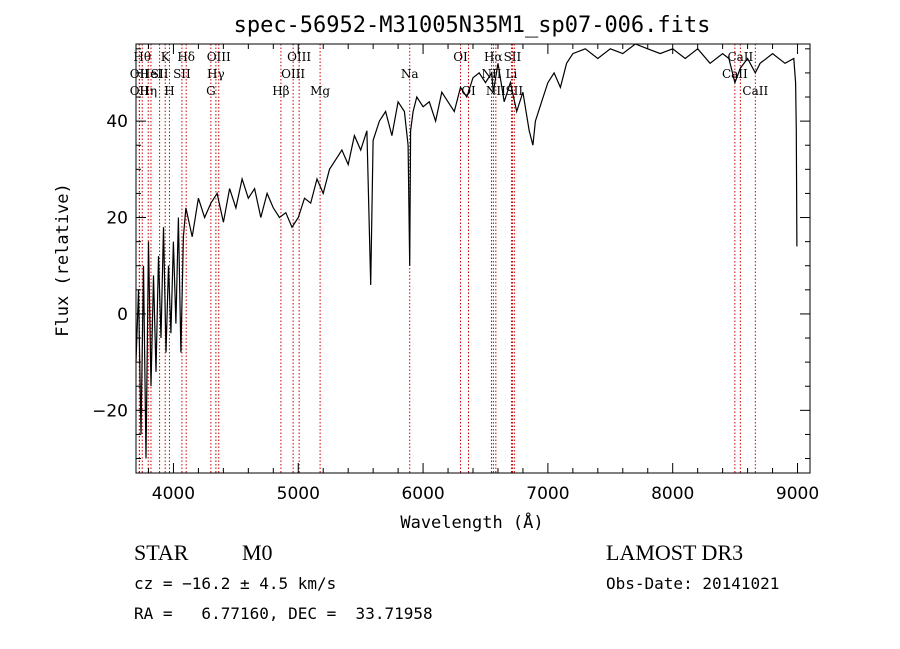 The image size is (900, 649). Describe the element at coordinates (493, 57) in the screenshot. I see `line-marker-label: Hα` at that location.